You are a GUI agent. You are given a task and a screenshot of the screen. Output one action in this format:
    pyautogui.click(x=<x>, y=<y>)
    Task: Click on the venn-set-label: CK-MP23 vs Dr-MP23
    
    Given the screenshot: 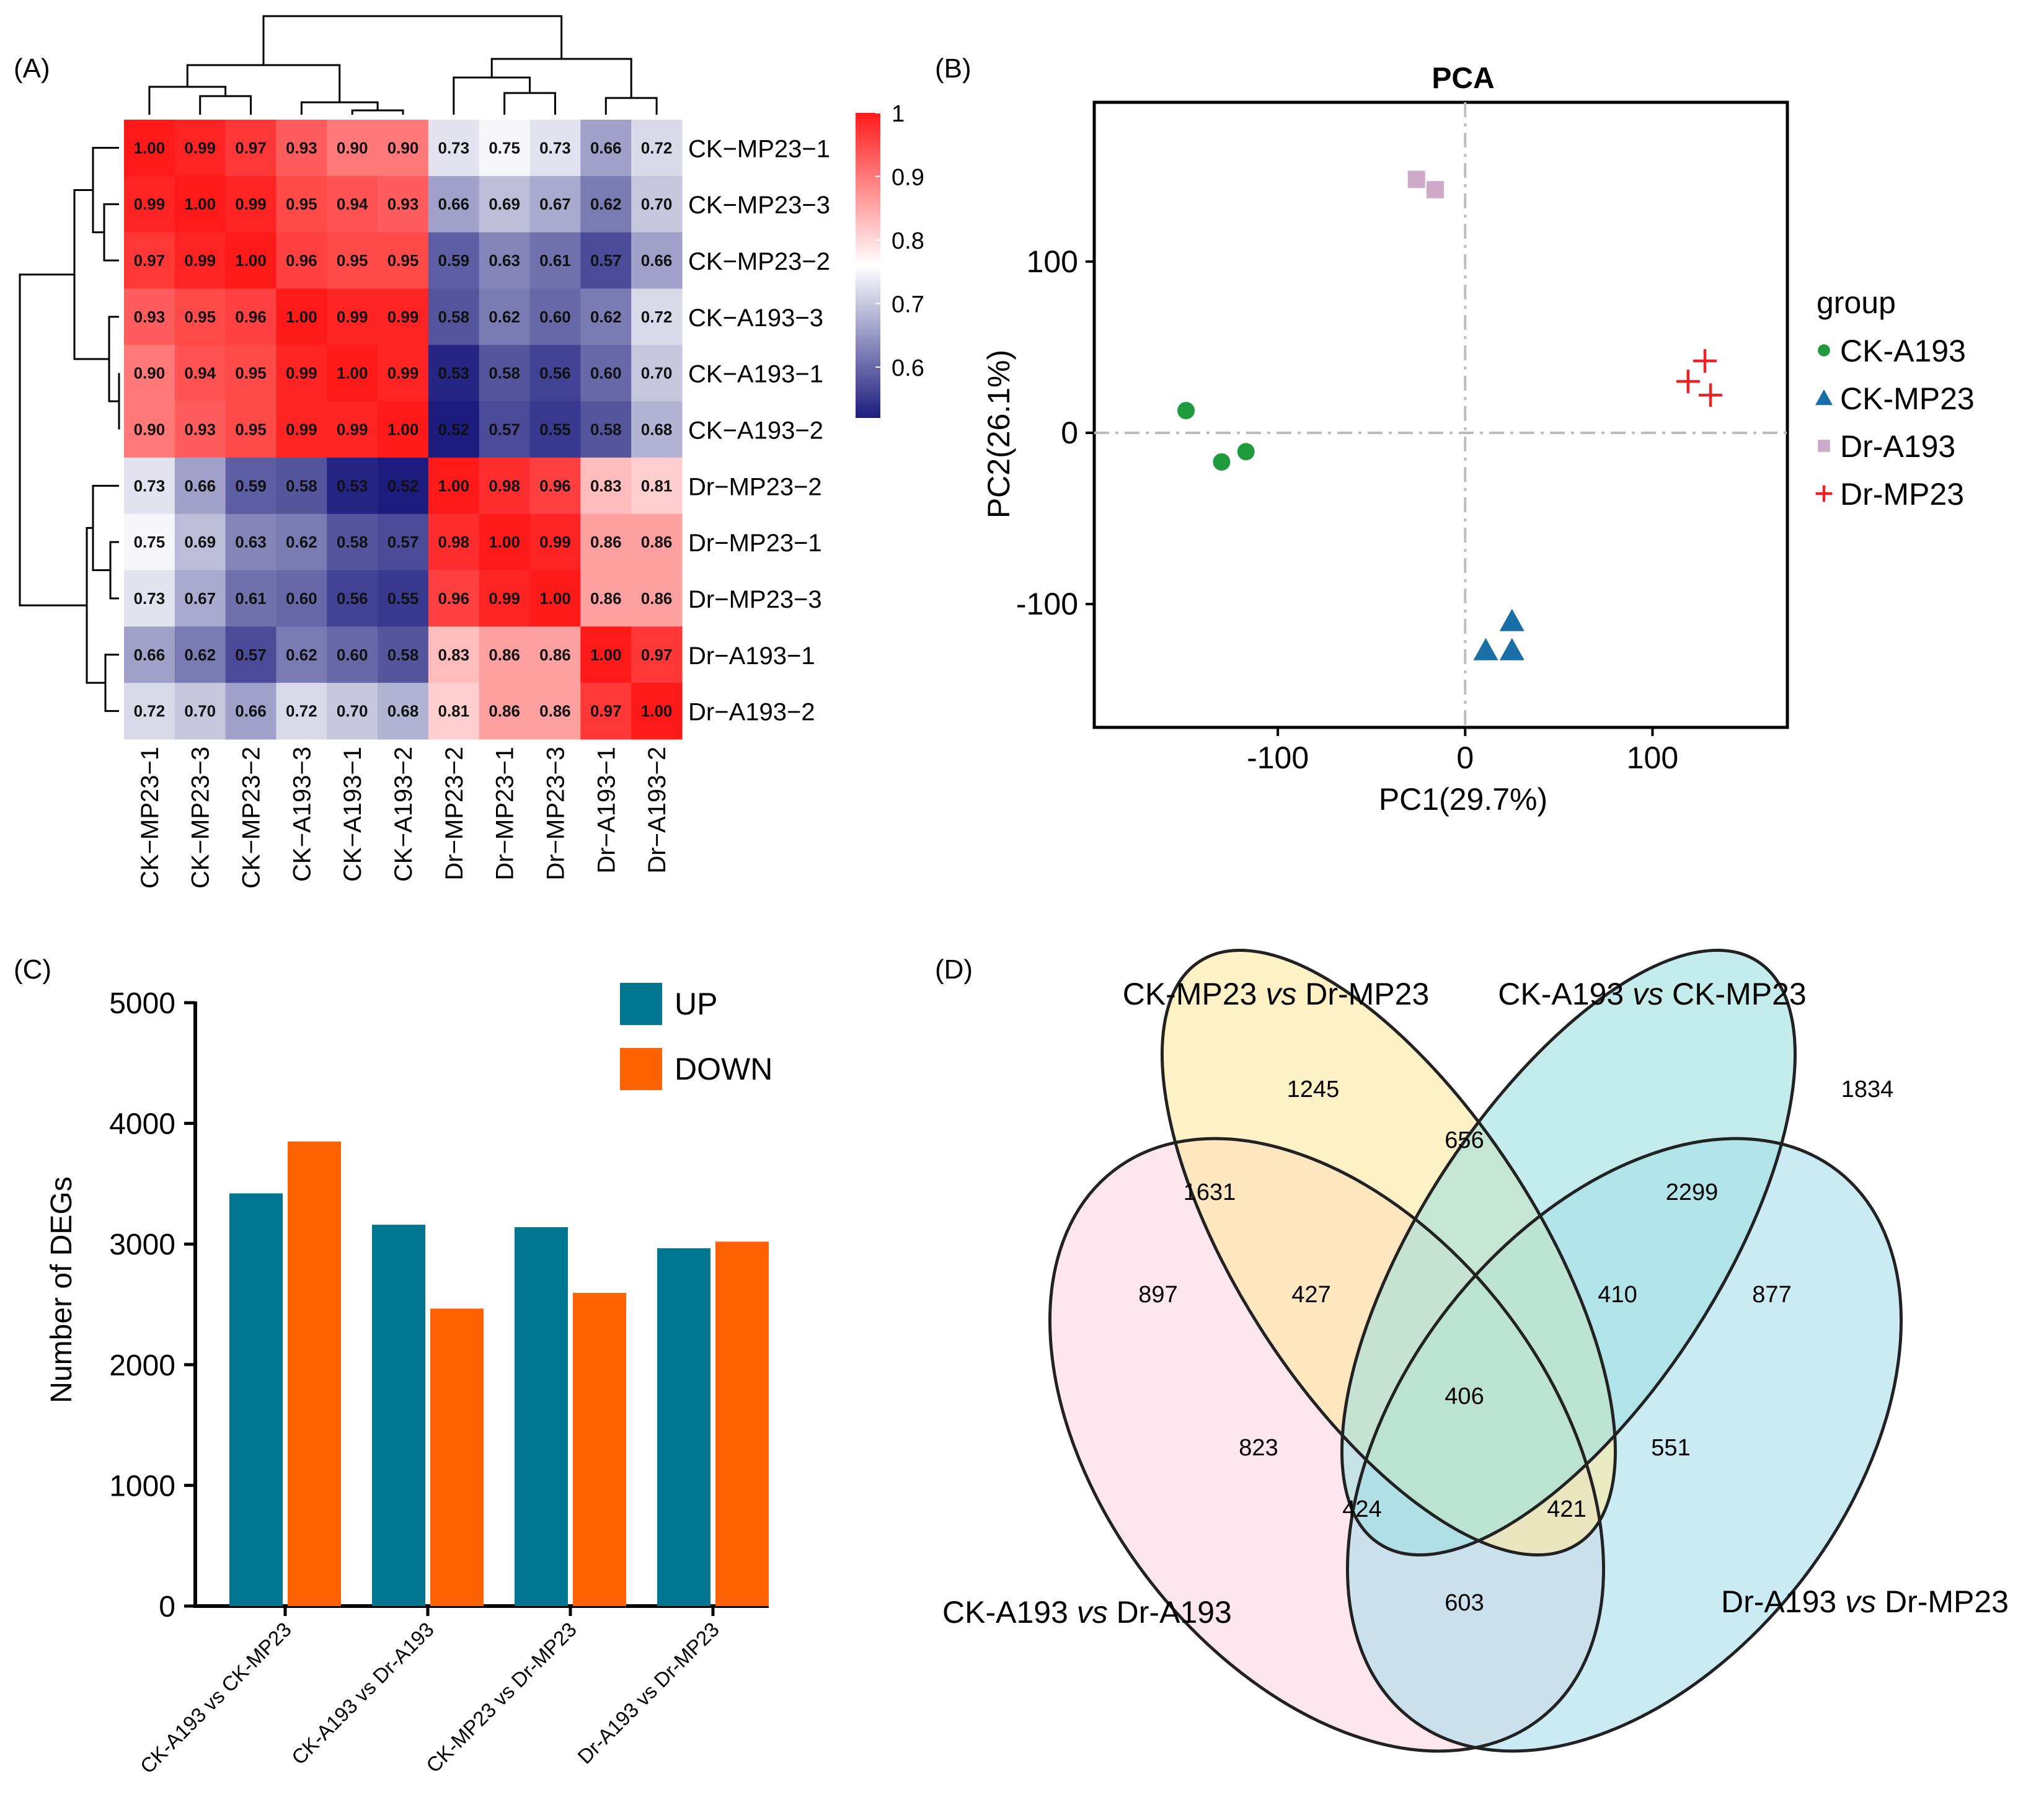 What is the action you would take?
    pyautogui.click(x=1276, y=994)
    